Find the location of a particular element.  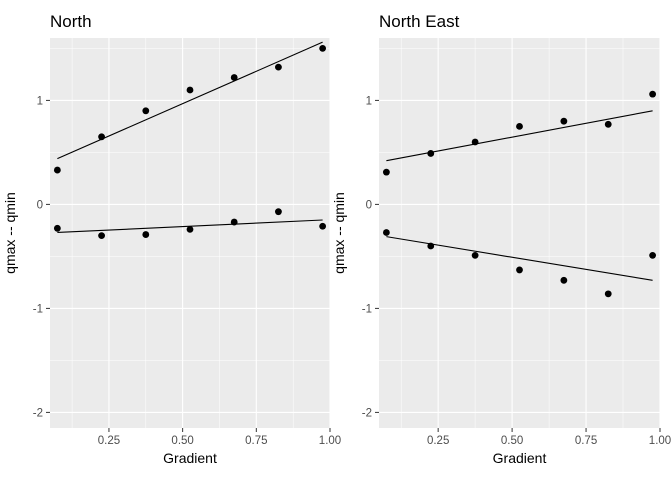

panel-title: North is located at coordinates (71, 21).